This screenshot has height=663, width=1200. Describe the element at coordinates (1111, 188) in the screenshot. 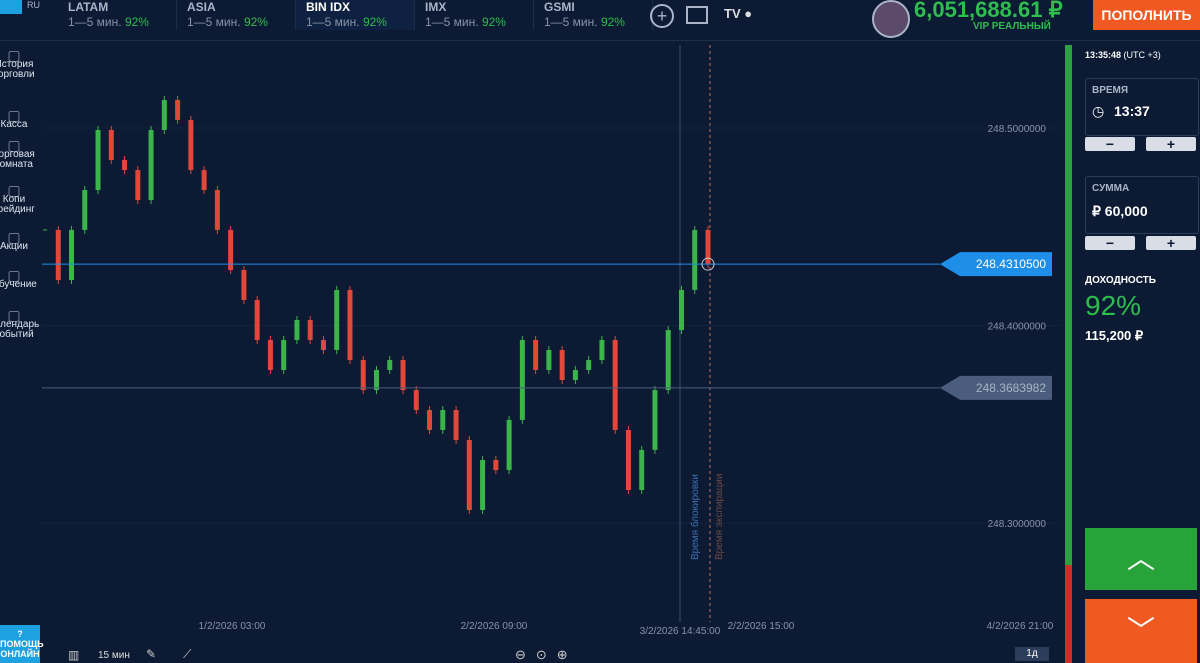

I see `amount-label: СУММА` at that location.